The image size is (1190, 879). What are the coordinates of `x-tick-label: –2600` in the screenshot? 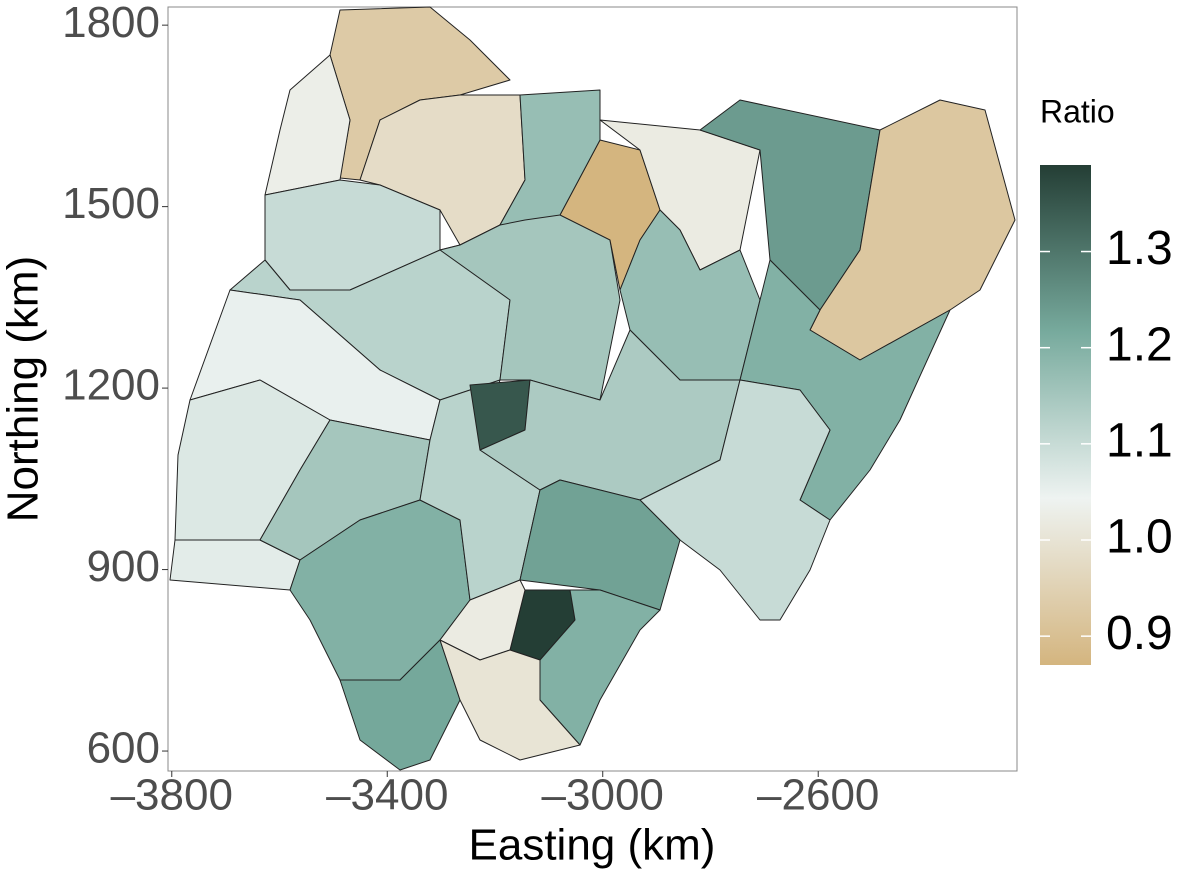 It's located at (818, 795).